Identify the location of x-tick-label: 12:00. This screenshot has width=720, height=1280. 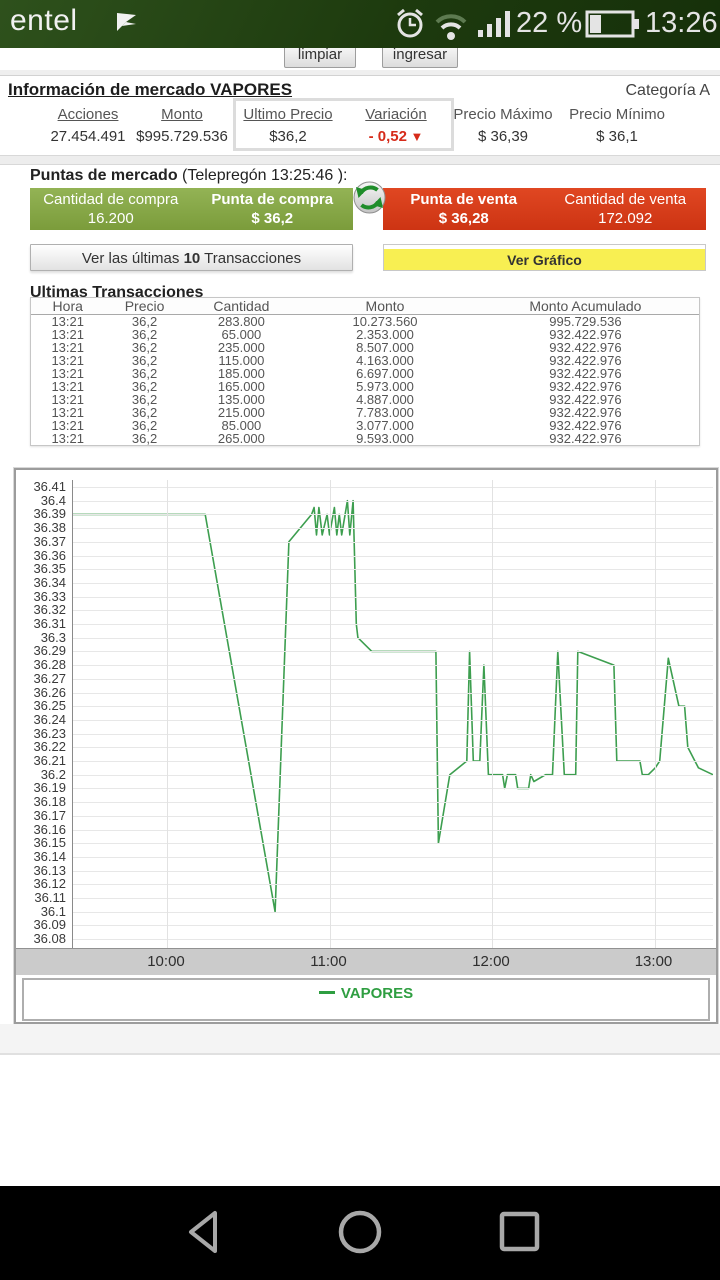
(491, 961).